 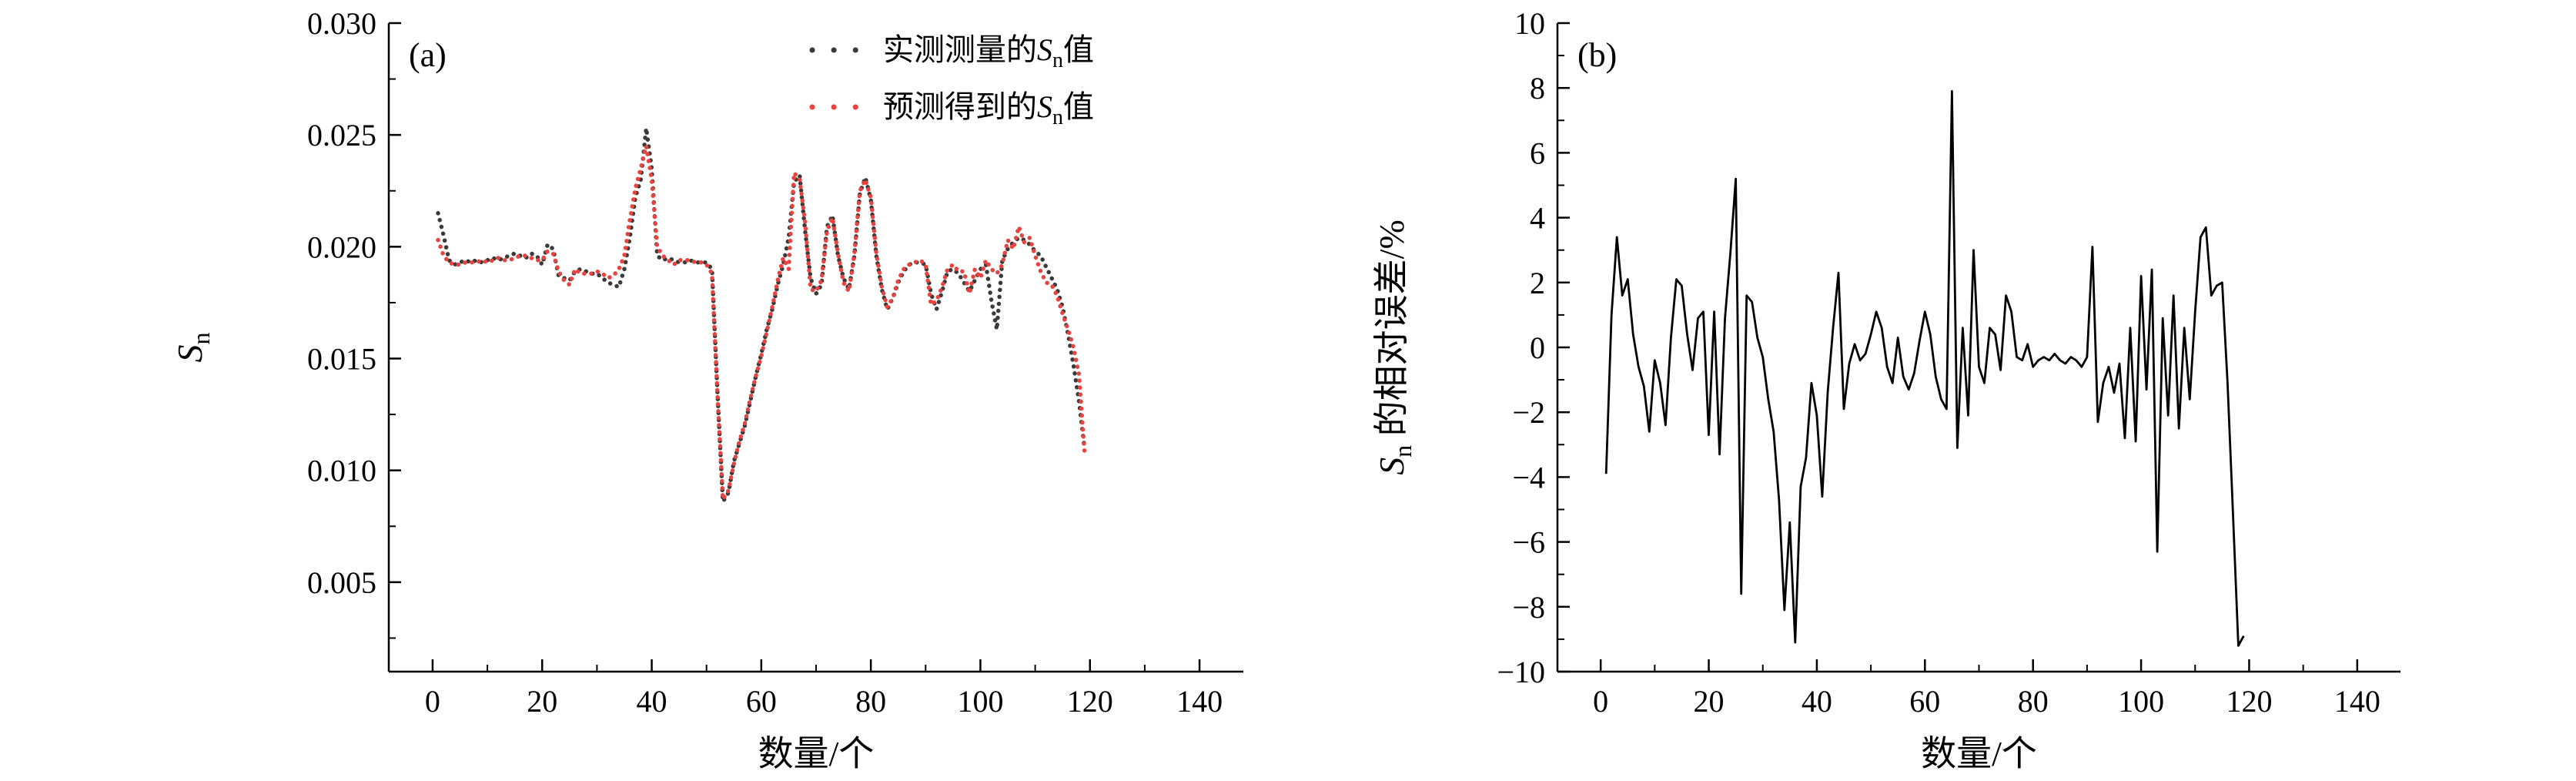 I want to click on y-tick-label: 2, so click(x=1538, y=283).